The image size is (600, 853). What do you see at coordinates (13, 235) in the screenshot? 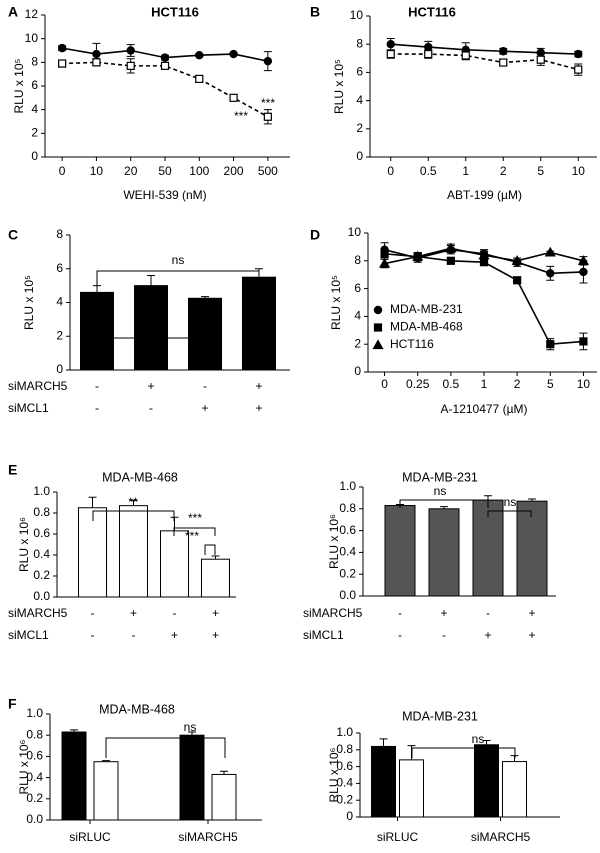
I see `panel-letter: C` at bounding box center [13, 235].